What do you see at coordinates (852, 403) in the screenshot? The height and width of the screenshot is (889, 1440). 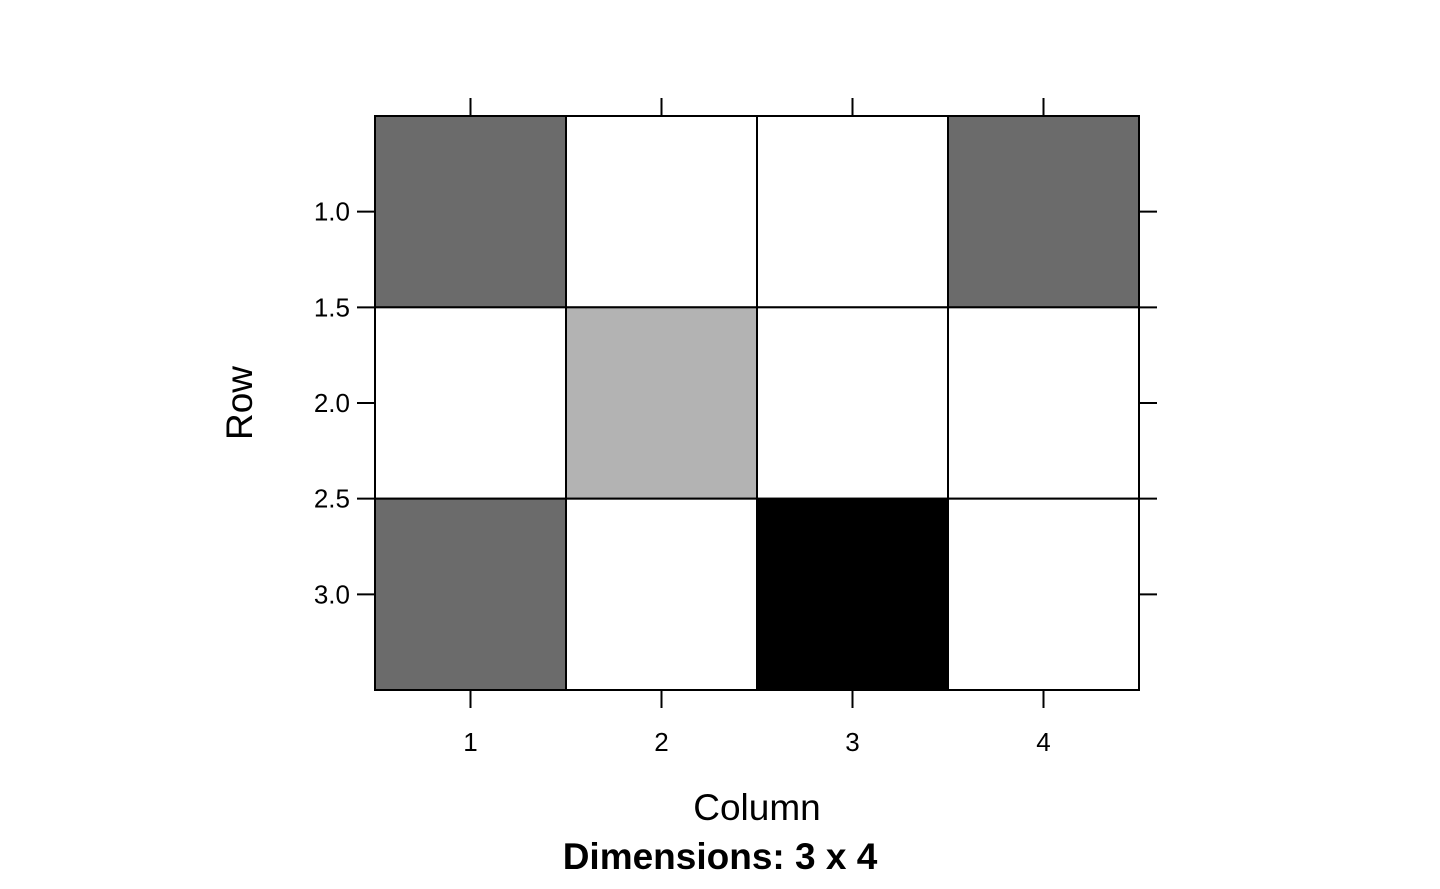 I see `heatmap-cell-r2-c3` at bounding box center [852, 403].